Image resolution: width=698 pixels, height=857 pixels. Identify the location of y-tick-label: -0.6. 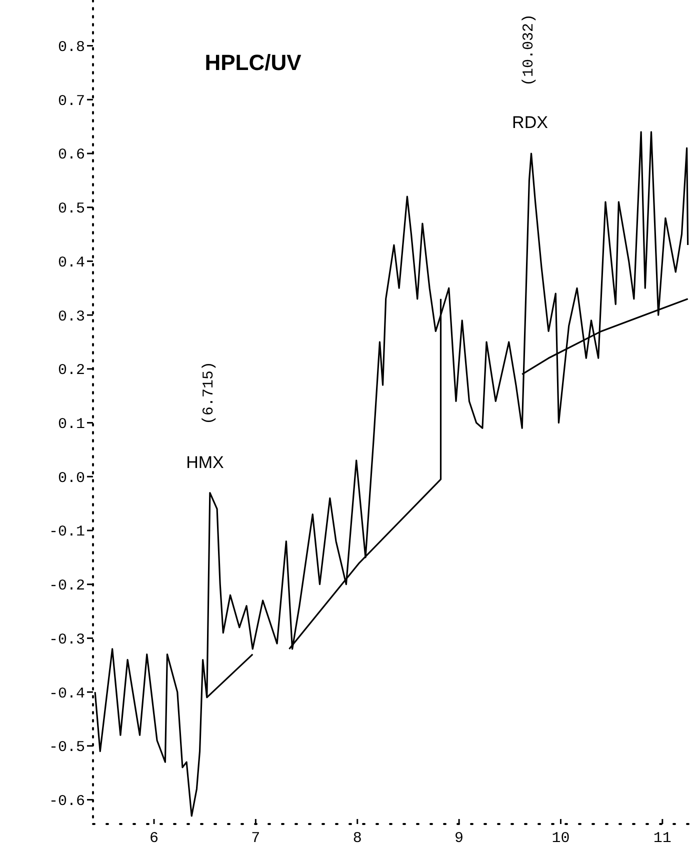
(66, 801).